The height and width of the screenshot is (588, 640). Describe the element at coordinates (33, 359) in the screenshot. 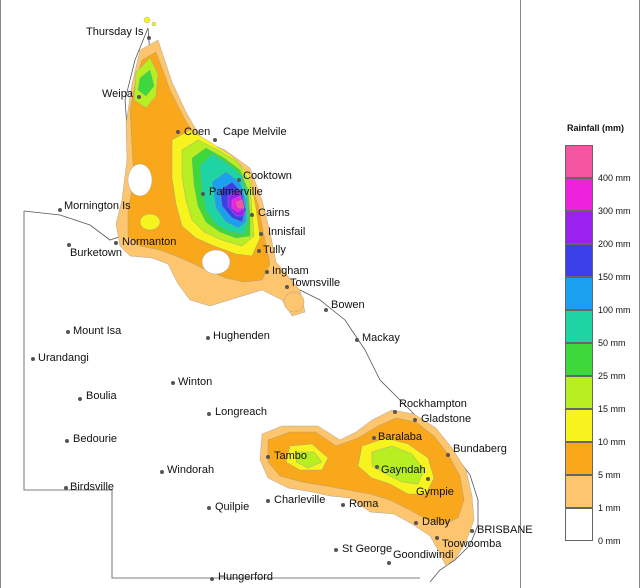

I see `marker-urandangi` at that location.